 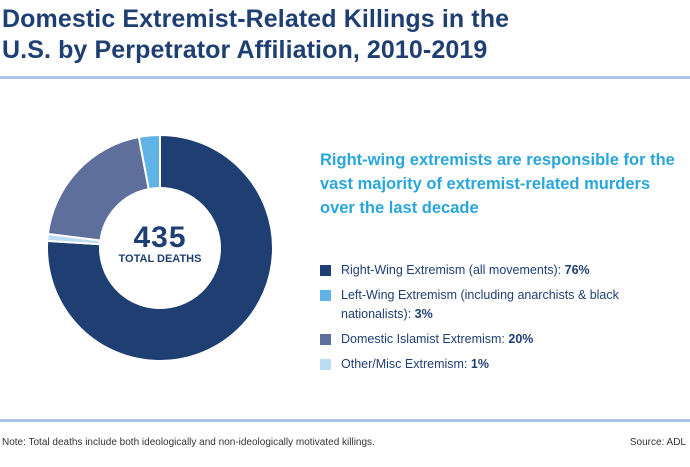 I want to click on legend-percent: 20%, so click(x=521, y=339).